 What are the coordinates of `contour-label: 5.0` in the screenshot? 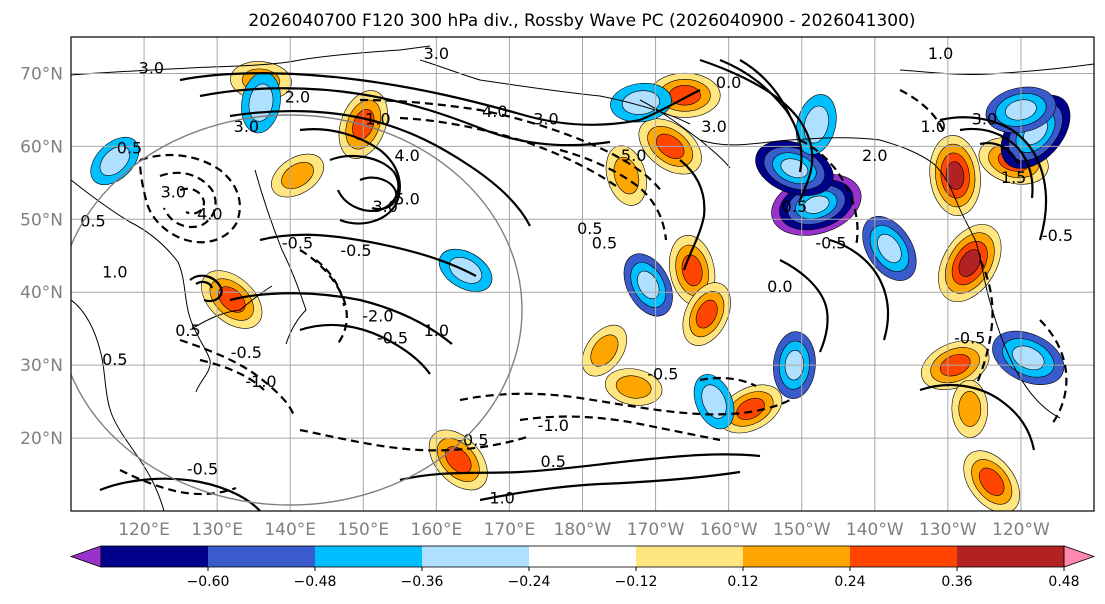 It's located at (633, 155).